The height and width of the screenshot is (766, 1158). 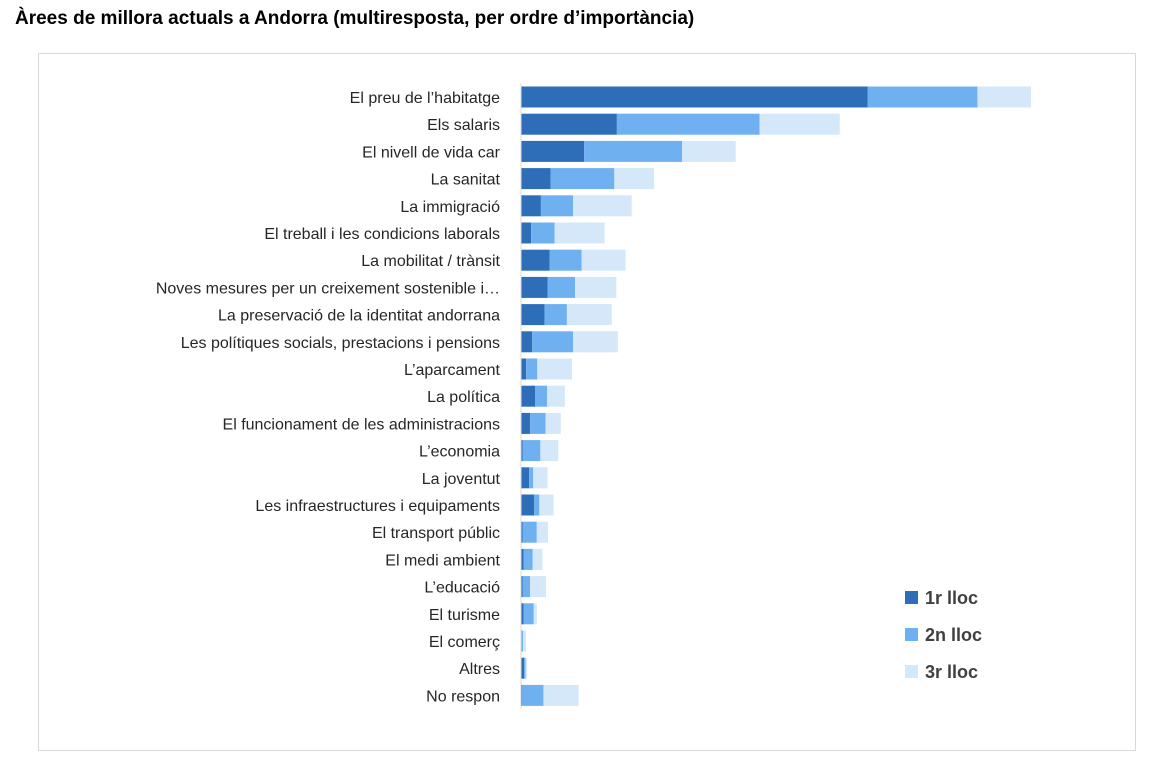 What do you see at coordinates (466, 180) in the screenshot?
I see `category-label: La sanitat` at bounding box center [466, 180].